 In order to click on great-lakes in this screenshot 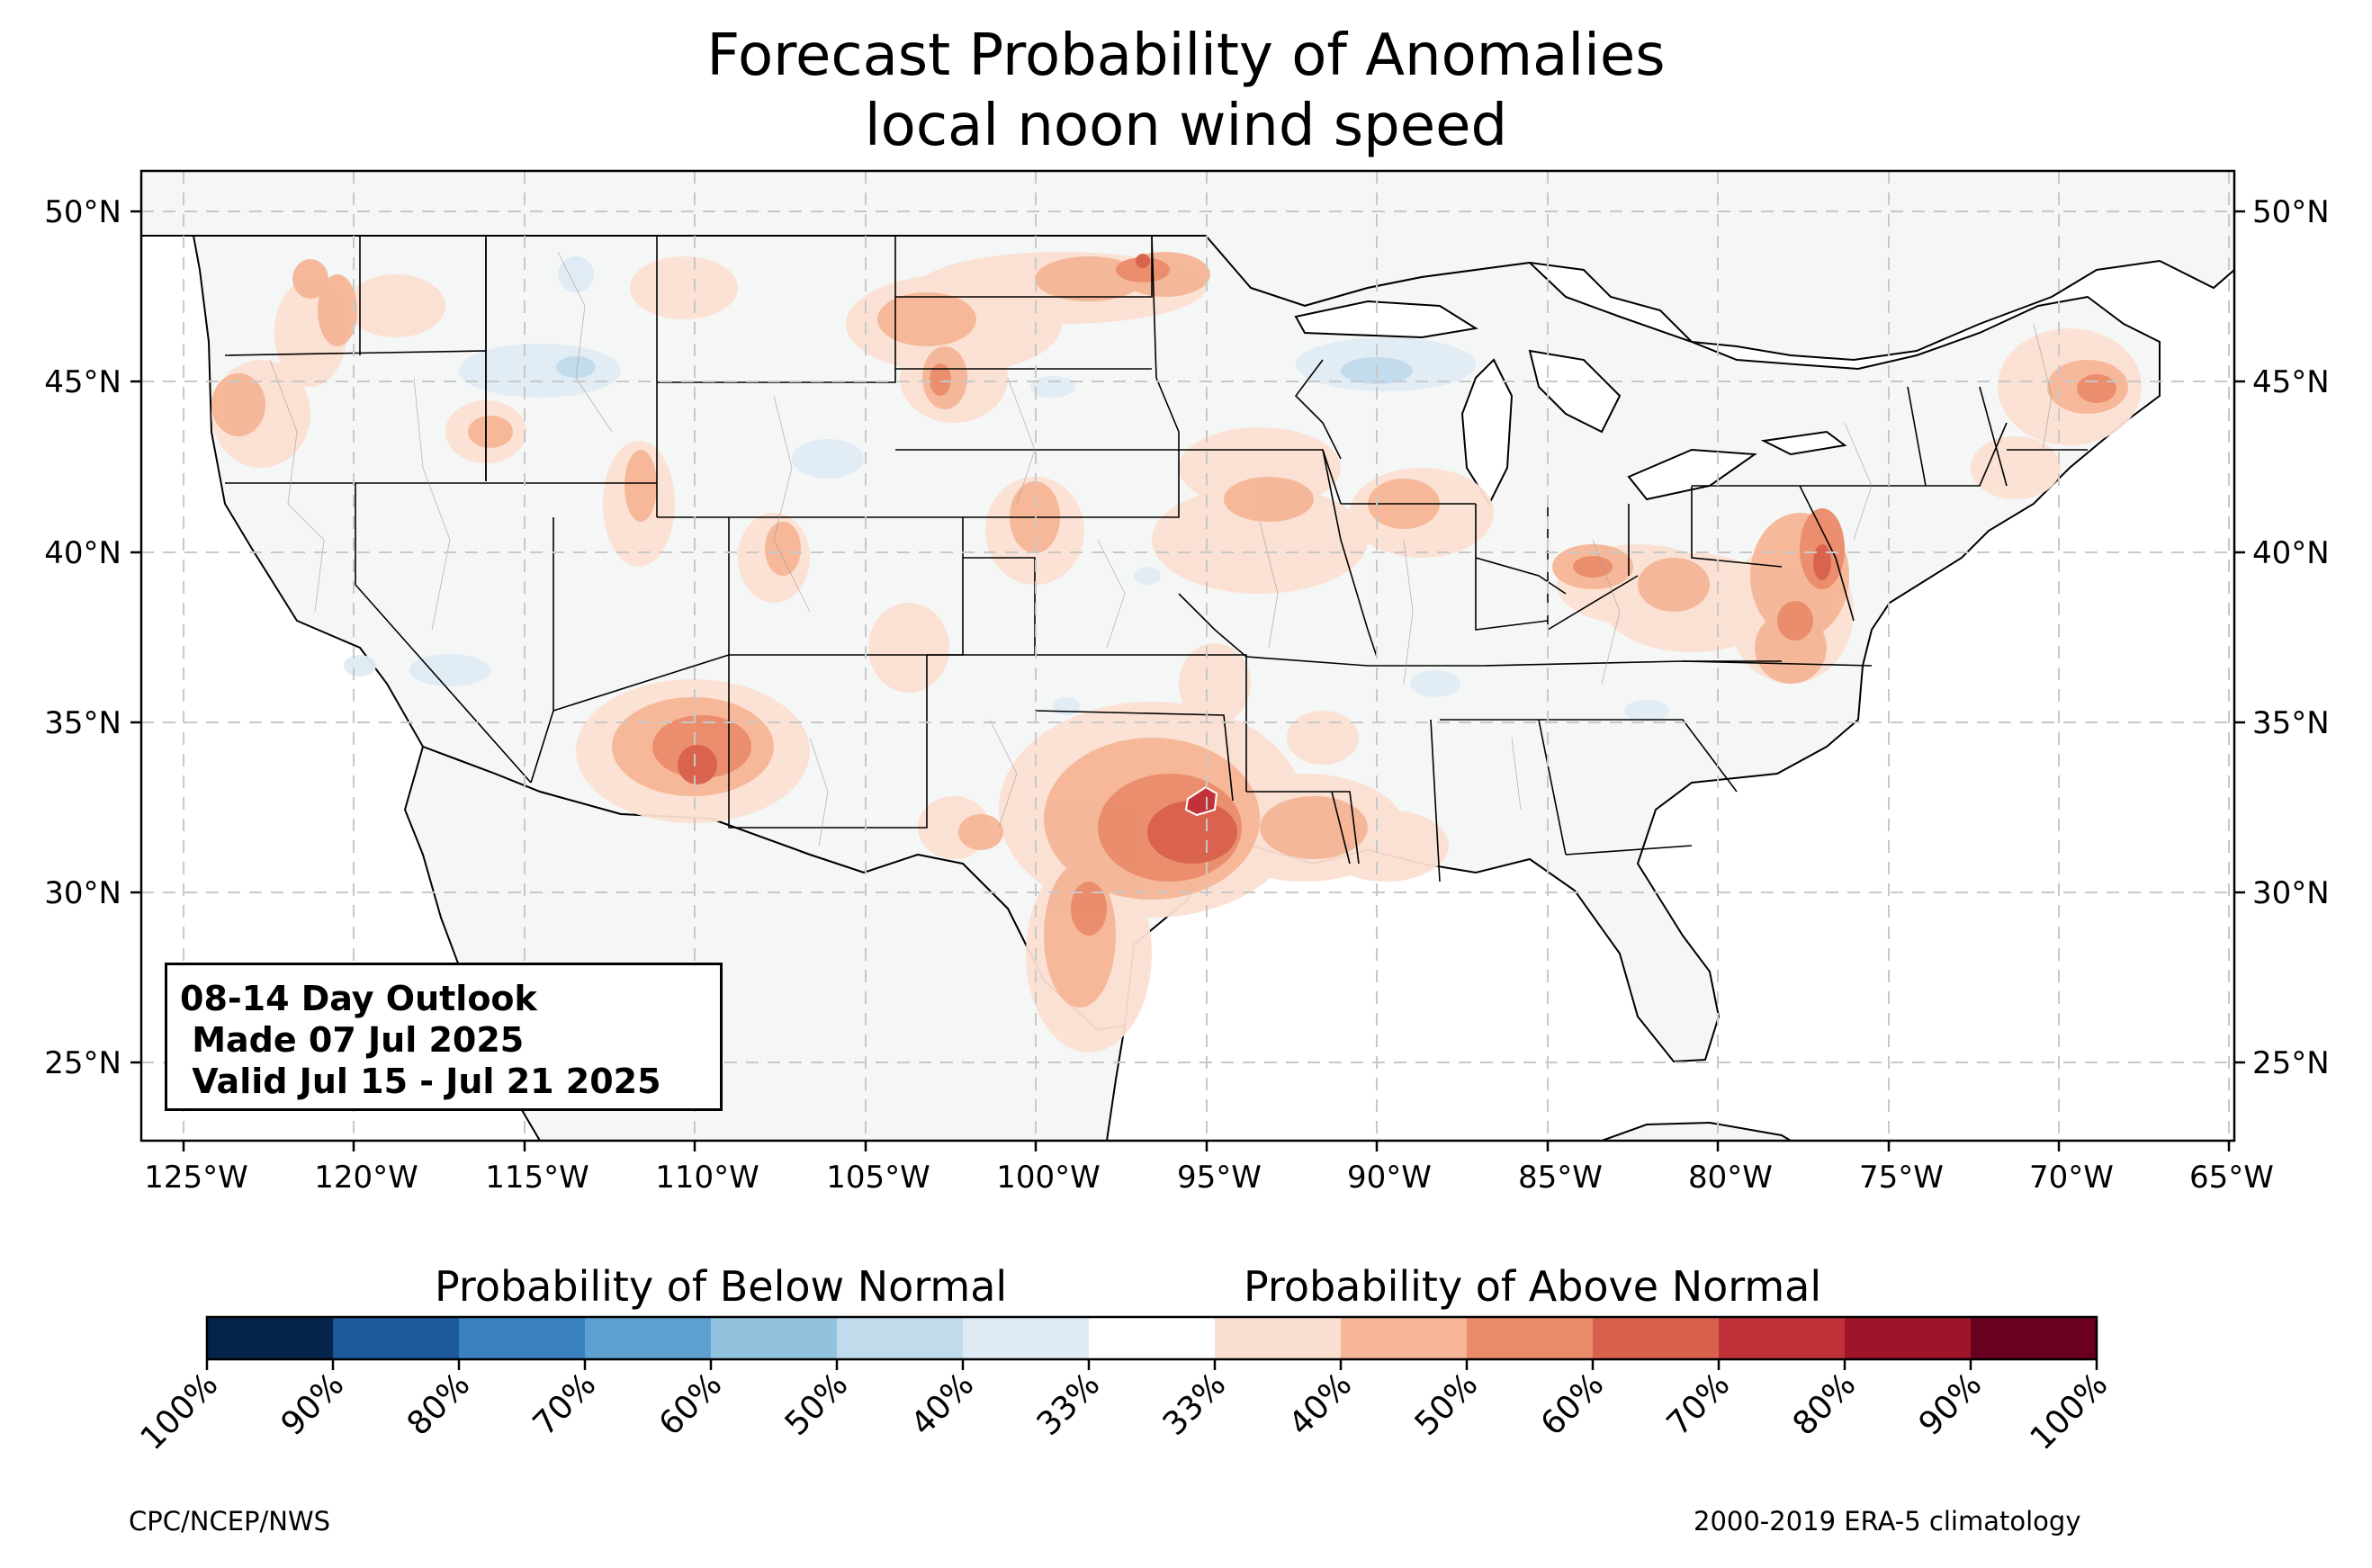, I will do `click(1570, 403)`.